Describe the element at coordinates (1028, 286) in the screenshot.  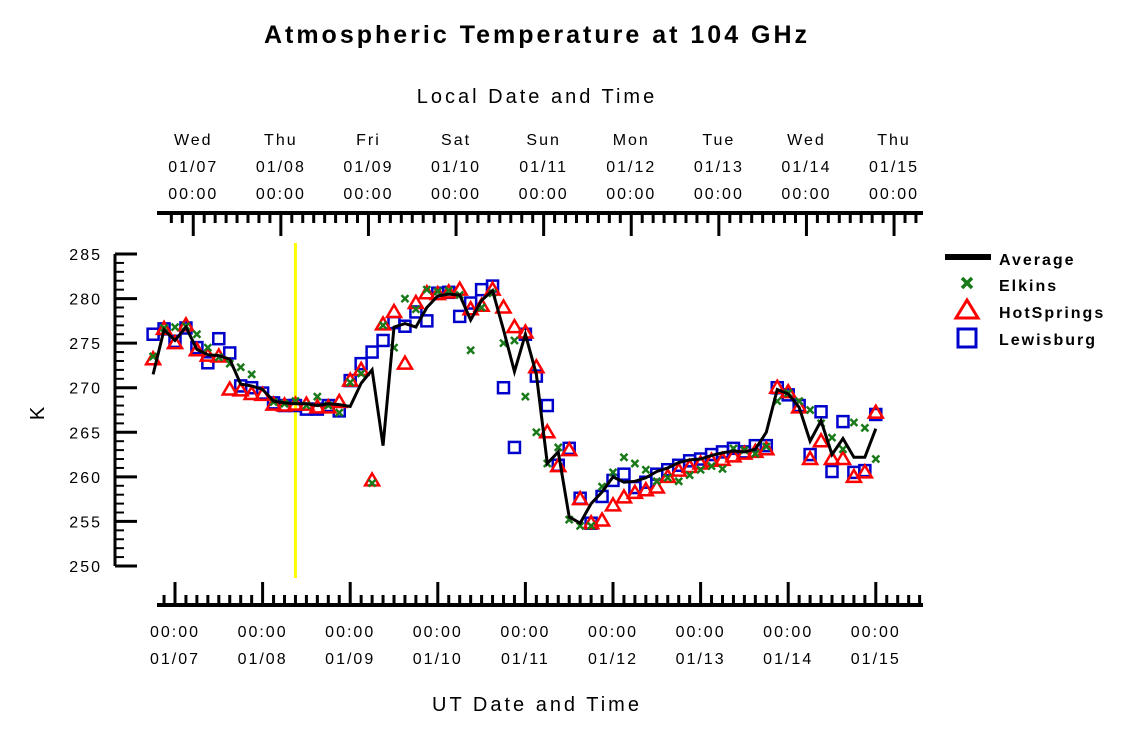
I see `legend-label-elkins: Elkins` at that location.